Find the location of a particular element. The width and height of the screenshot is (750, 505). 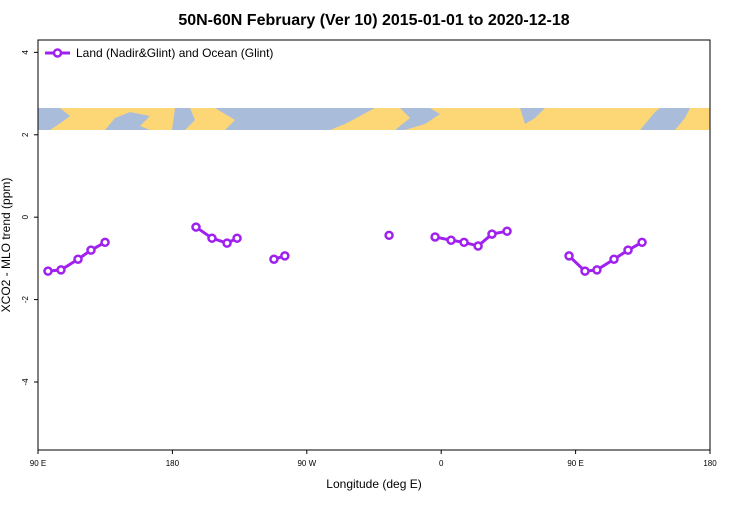

series-line is located at coordinates (345, 249).